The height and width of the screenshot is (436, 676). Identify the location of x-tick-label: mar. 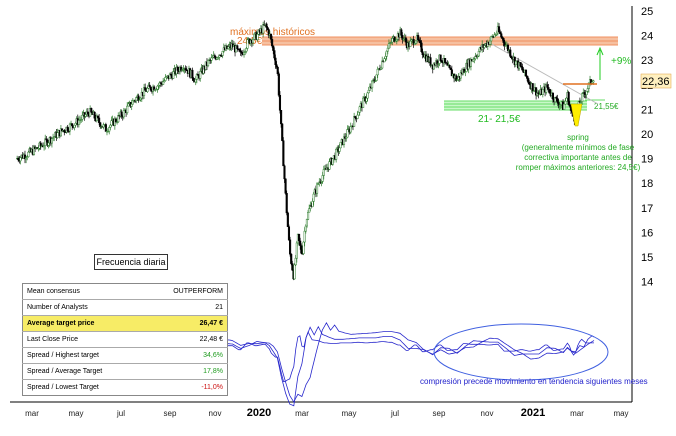
(577, 413).